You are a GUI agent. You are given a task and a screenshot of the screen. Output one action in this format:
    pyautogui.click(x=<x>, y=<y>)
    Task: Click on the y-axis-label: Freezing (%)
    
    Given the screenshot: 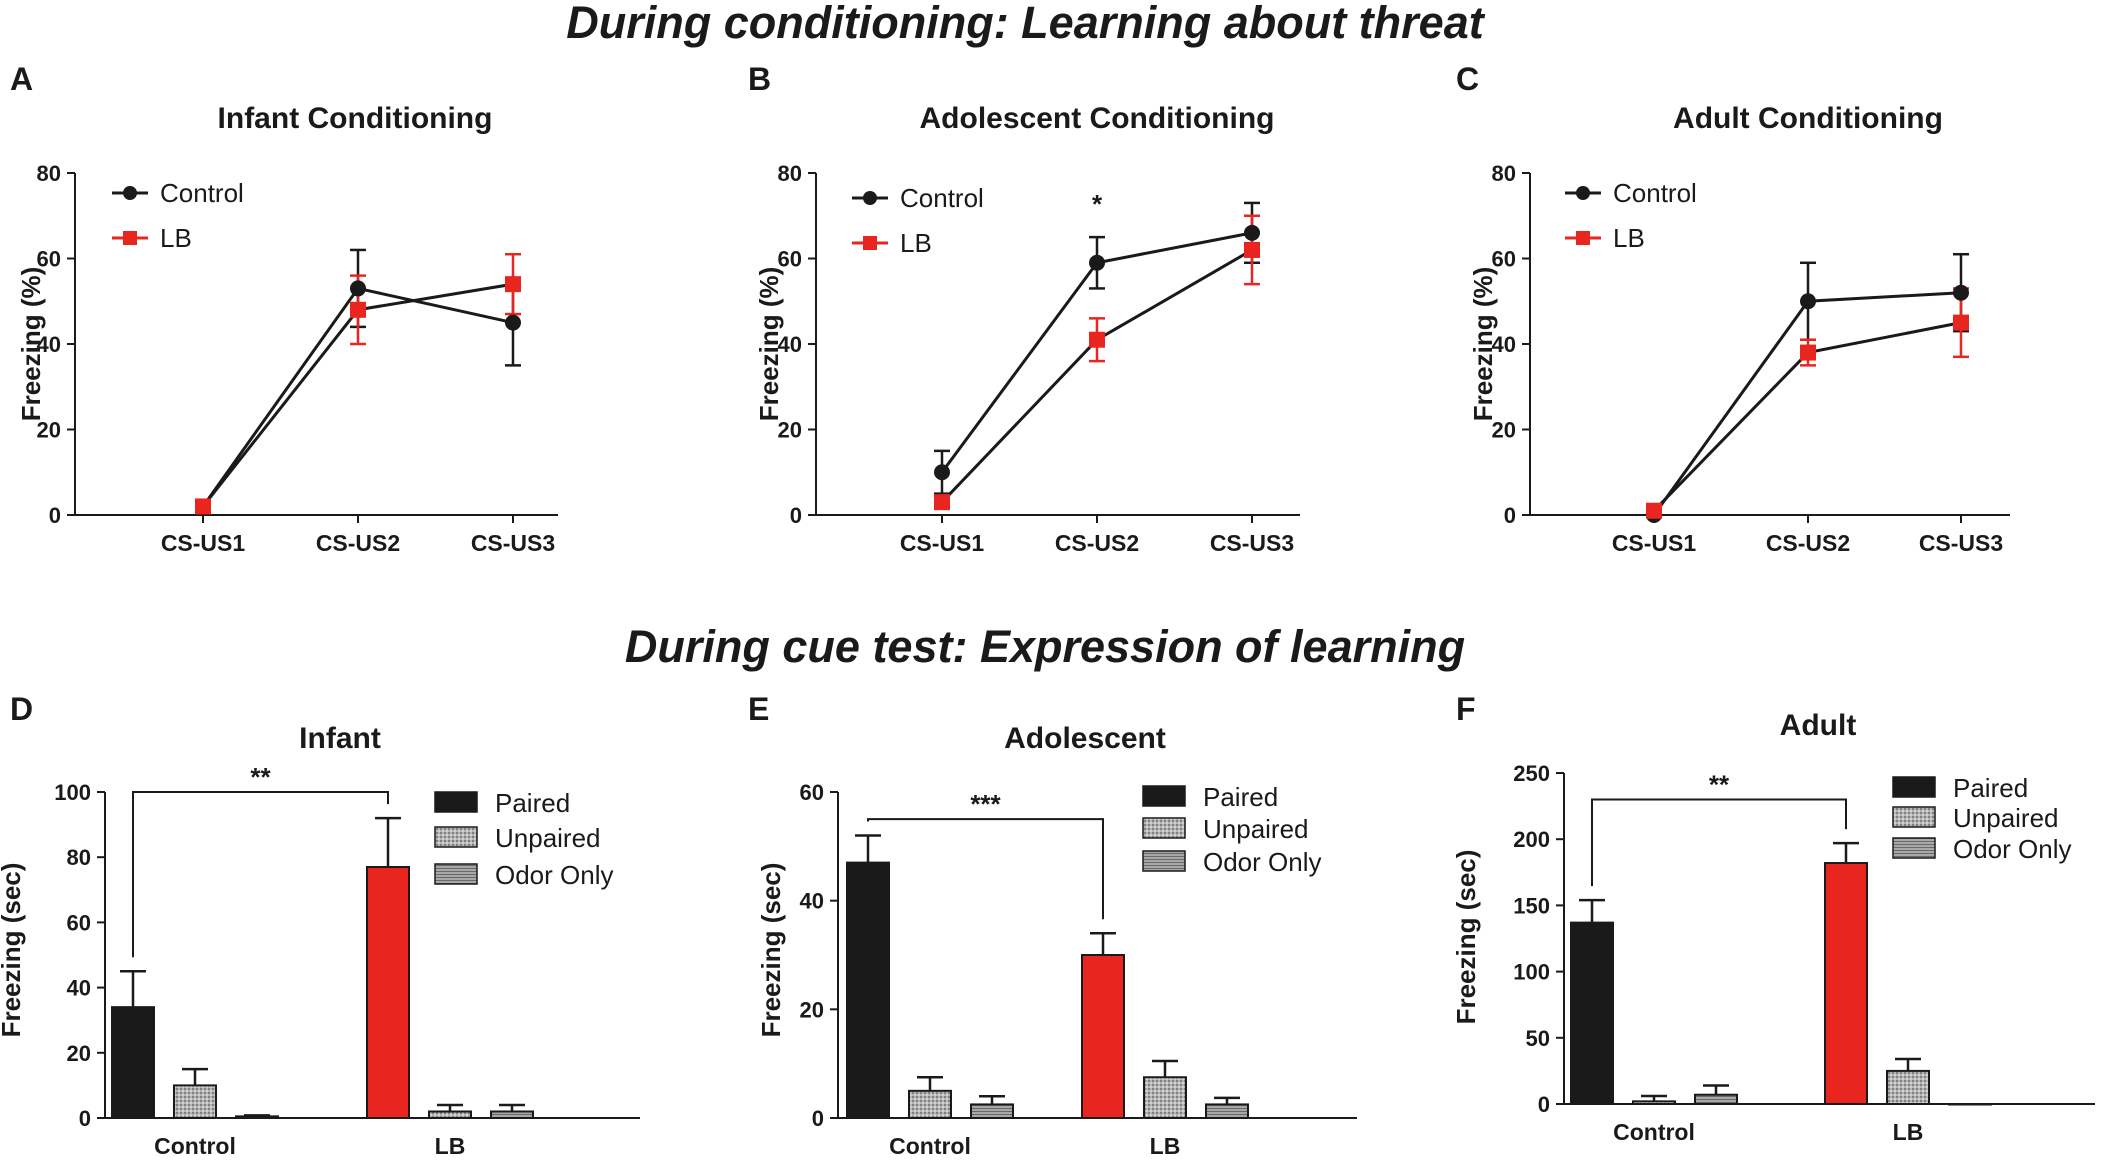 What is the action you would take?
    pyautogui.click(x=769, y=344)
    